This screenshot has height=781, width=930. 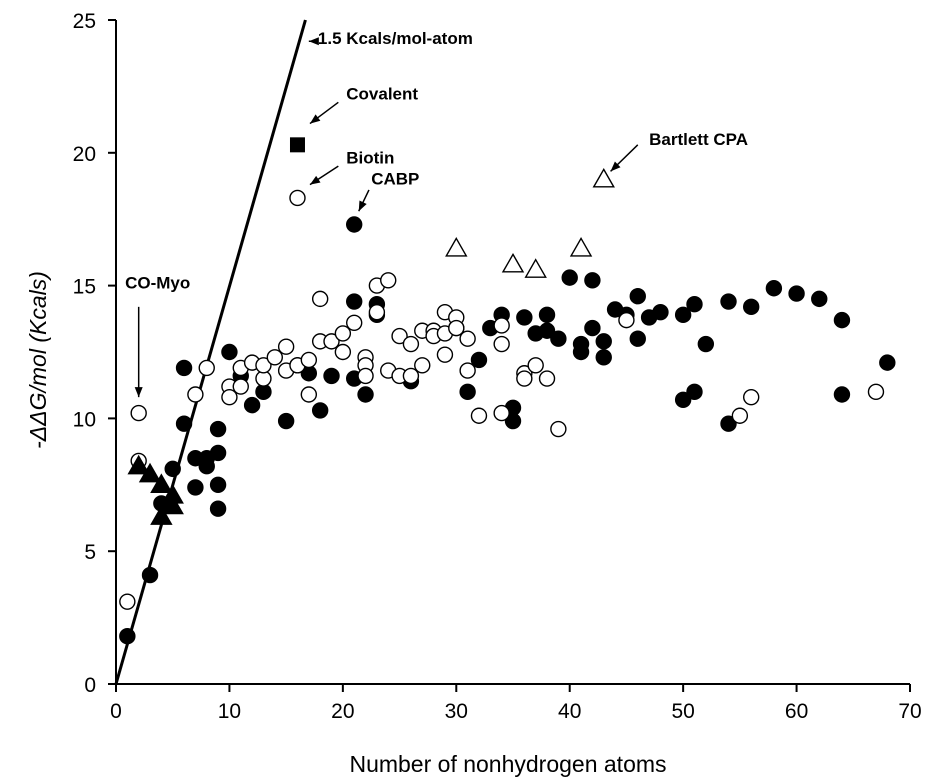 I want to click on filled-square-point, so click(x=297, y=145).